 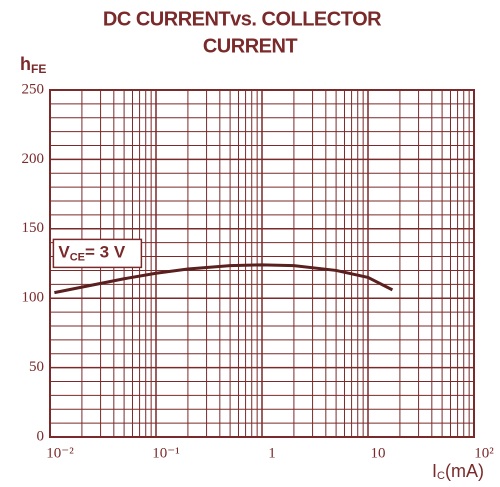 What do you see at coordinates (242, 19) in the screenshot?
I see `chart-title: DC CURRENTvs. COLLECTOR` at bounding box center [242, 19].